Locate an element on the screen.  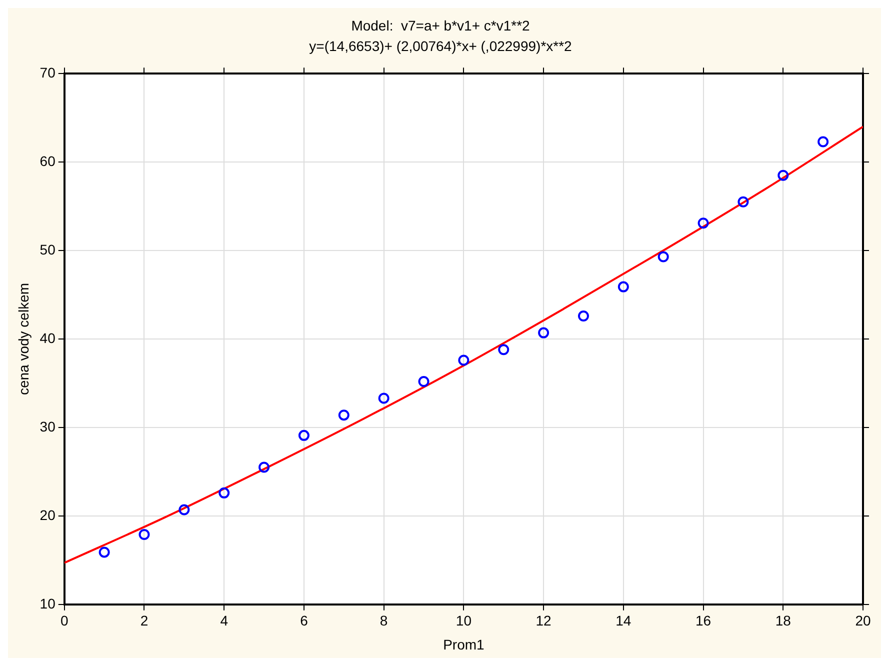
x-tick-label: 2 is located at coordinates (144, 620).